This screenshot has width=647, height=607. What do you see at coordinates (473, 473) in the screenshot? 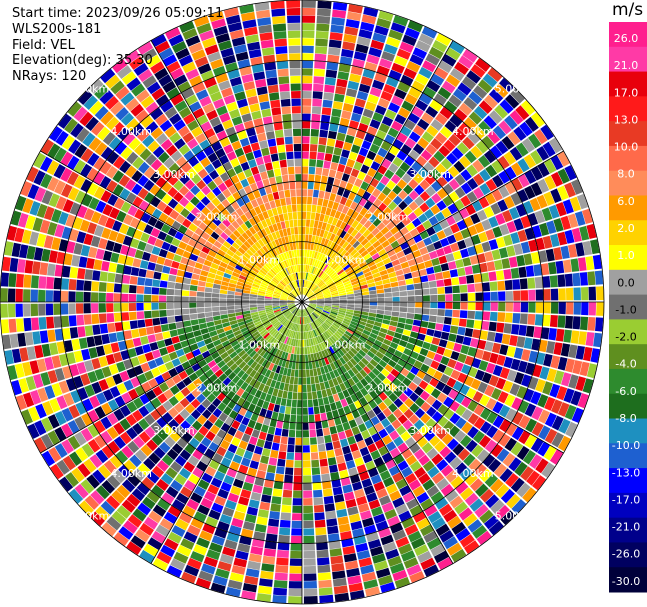
I see `ring-label: 4.00km` at bounding box center [473, 473].